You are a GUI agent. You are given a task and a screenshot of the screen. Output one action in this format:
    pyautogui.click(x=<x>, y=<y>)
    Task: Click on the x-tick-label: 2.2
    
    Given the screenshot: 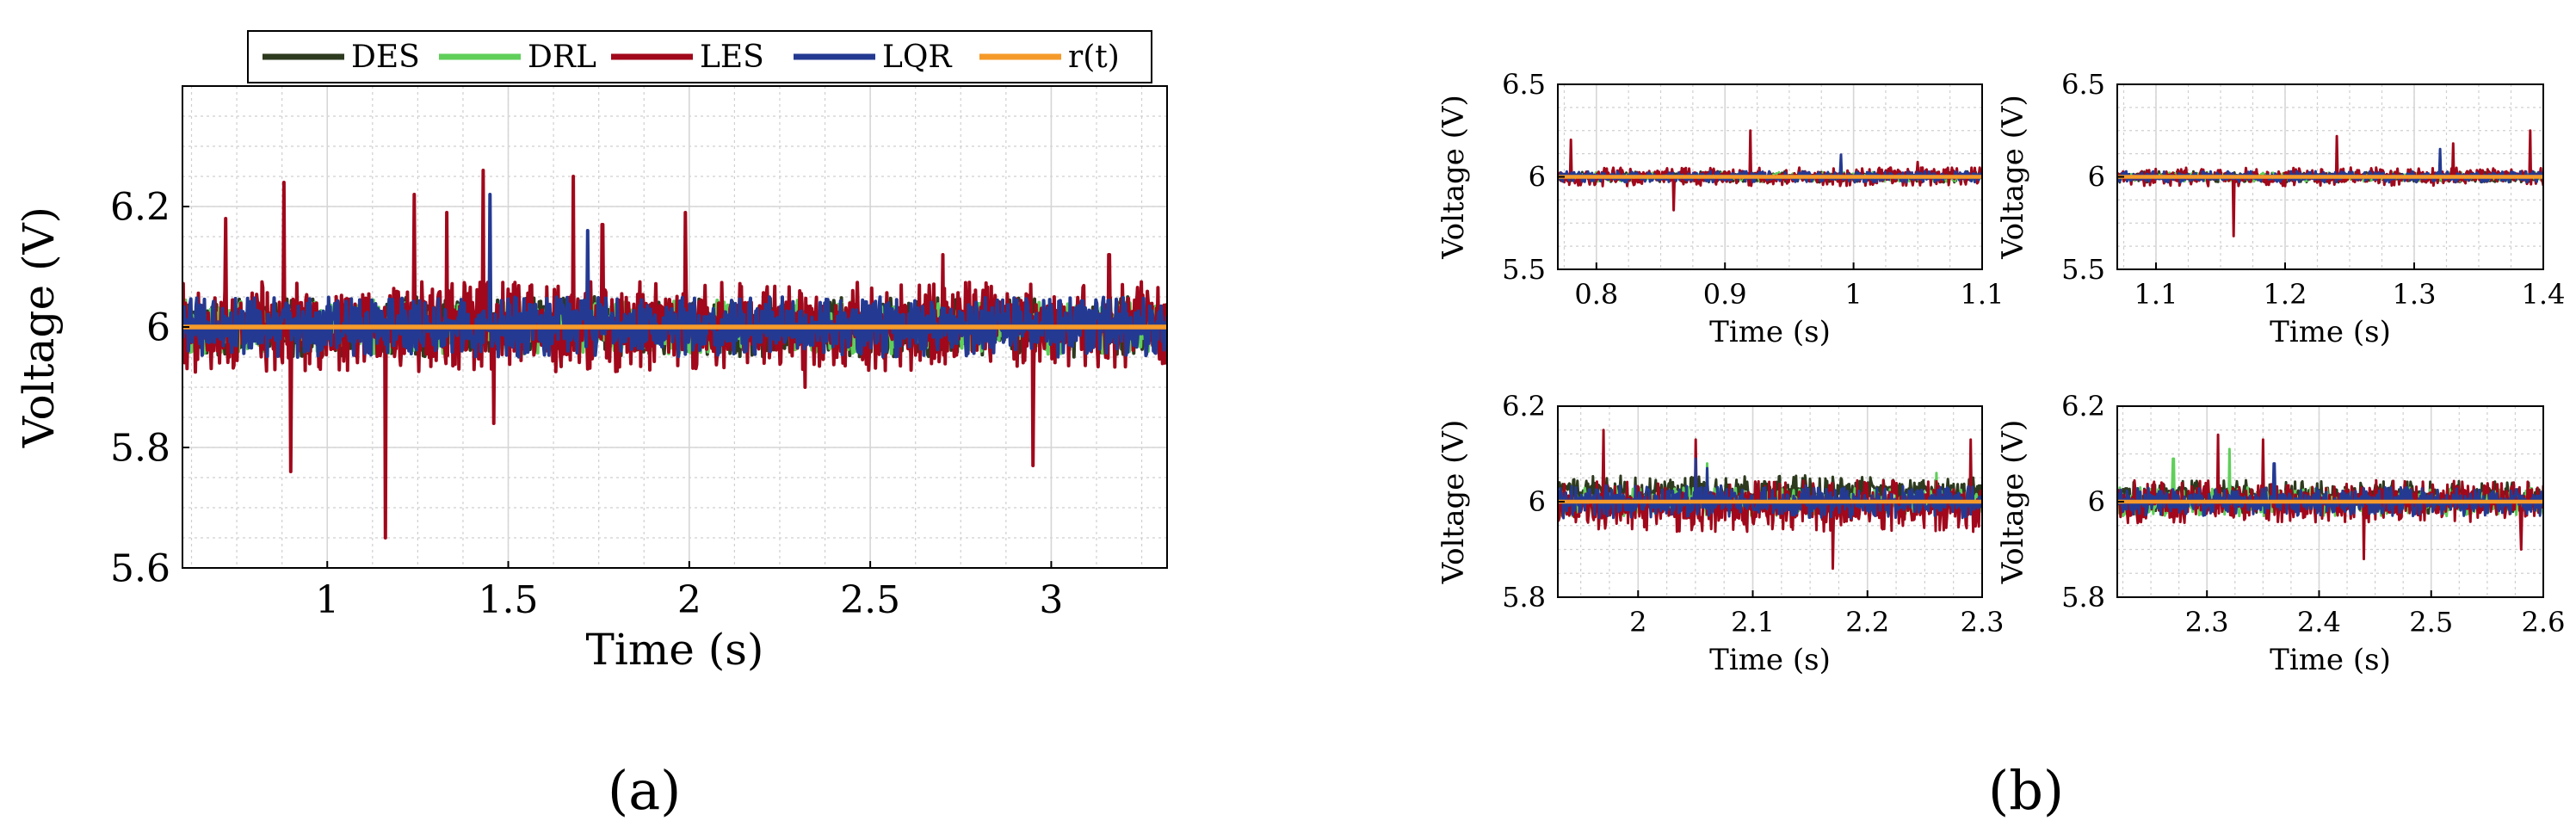 What is the action you would take?
    pyautogui.click(x=1867, y=622)
    